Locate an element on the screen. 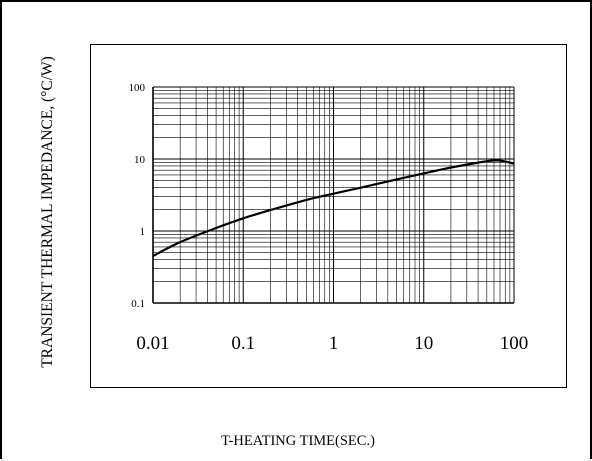 The image size is (592, 461). y-axis-label: TRANSIENT THERMAL IMPEDANCE, (°C/W) is located at coordinates (47, 212).